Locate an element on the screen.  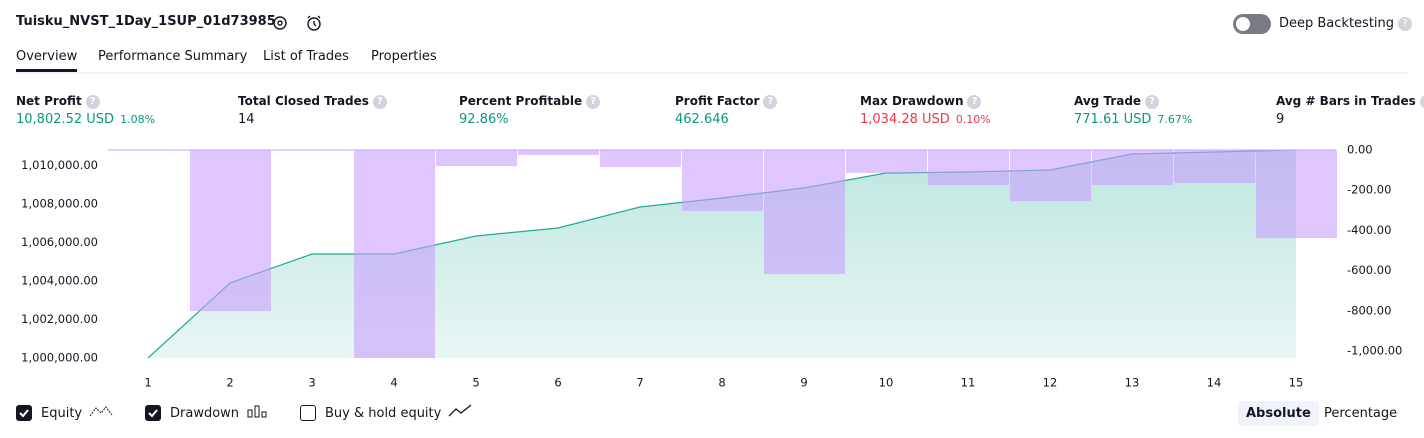
metric-value-text: 14 is located at coordinates (246, 119).